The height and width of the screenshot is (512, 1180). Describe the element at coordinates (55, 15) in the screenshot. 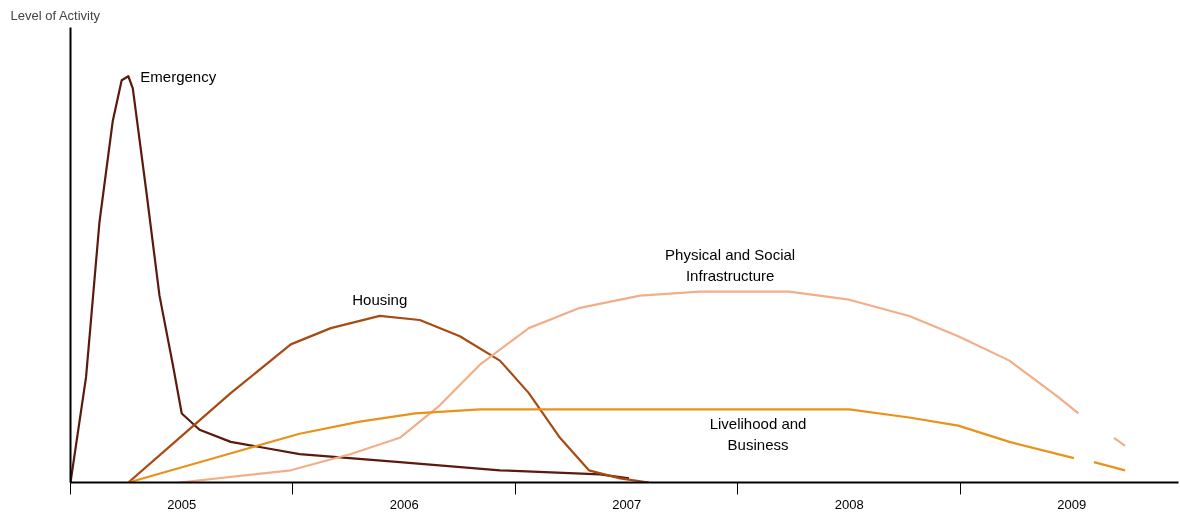

I see `y-axis-title: Level of Activity` at that location.